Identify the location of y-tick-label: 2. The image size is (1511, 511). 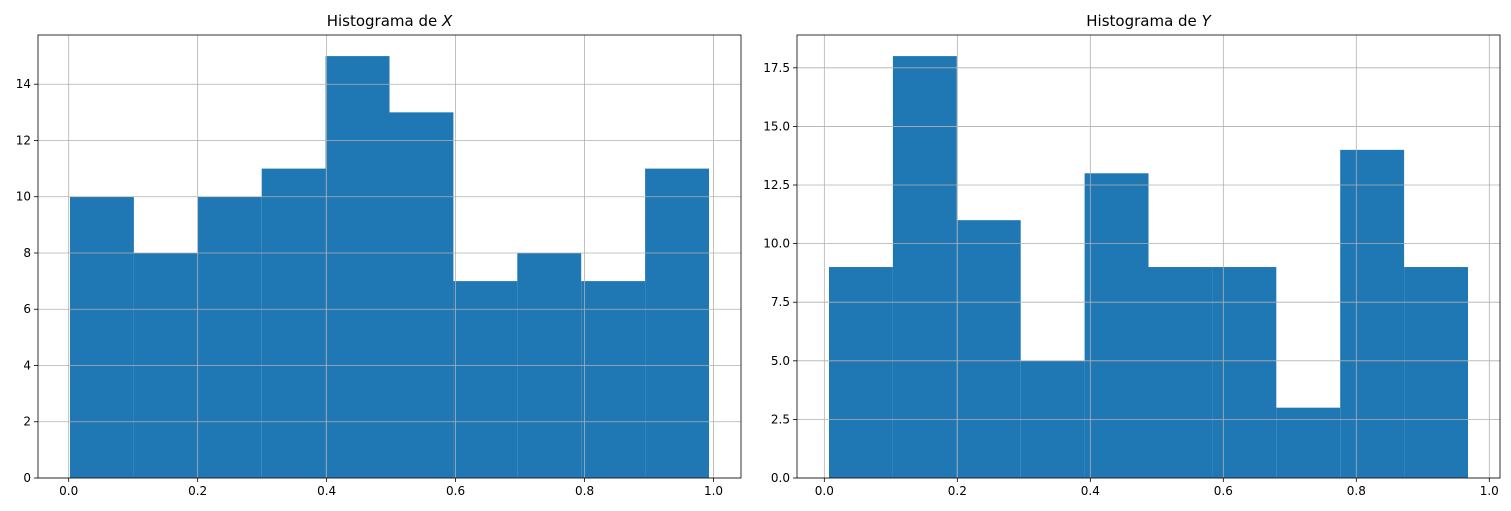
(27, 422).